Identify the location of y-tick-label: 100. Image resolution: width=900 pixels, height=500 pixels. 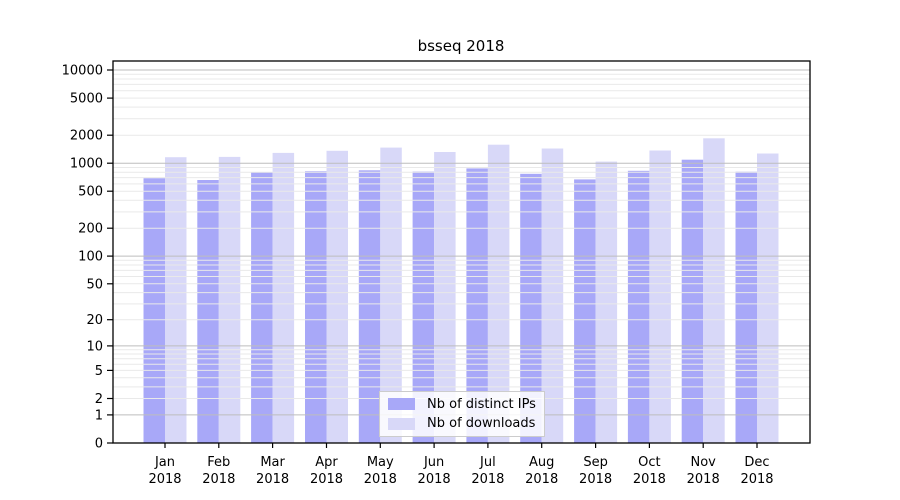
(90, 257).